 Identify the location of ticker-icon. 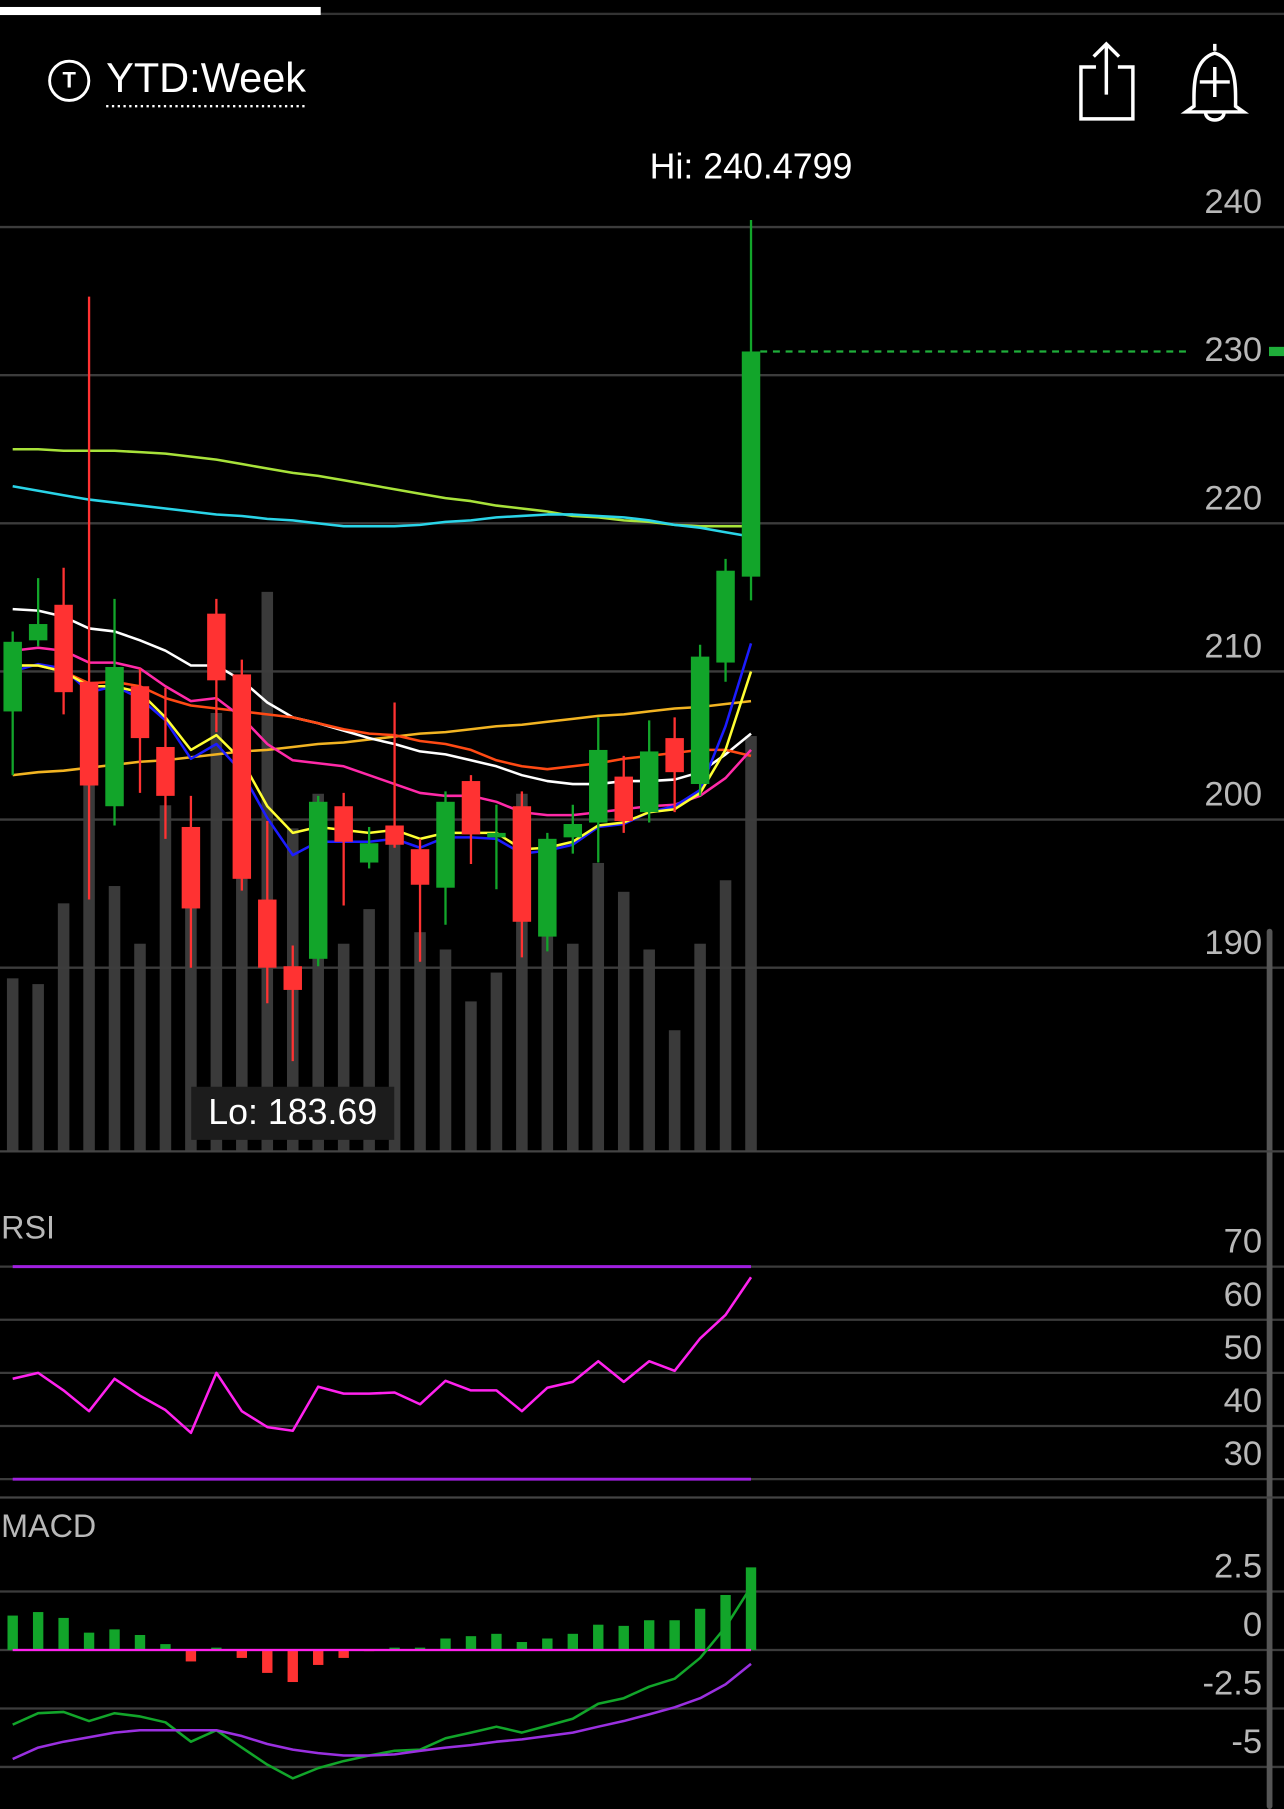
(69, 80).